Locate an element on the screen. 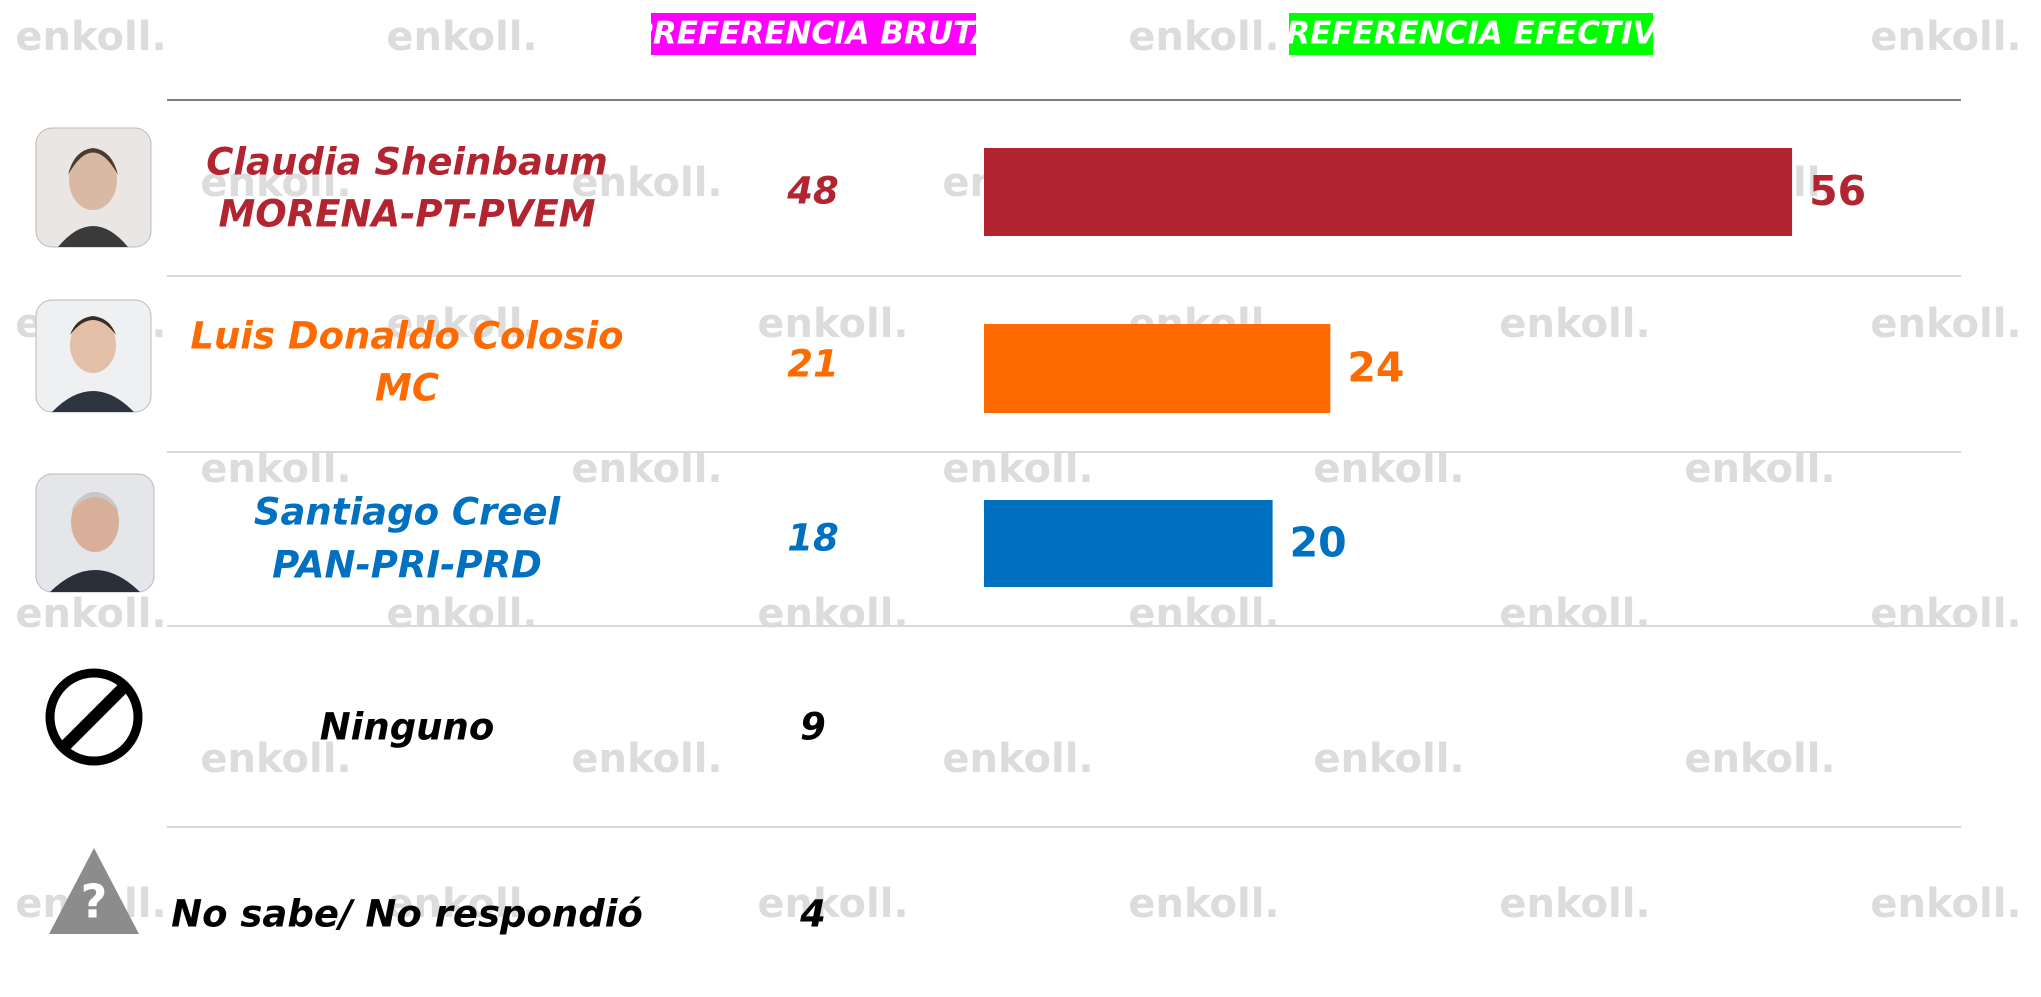  party-name: MC is located at coordinates (407, 388).